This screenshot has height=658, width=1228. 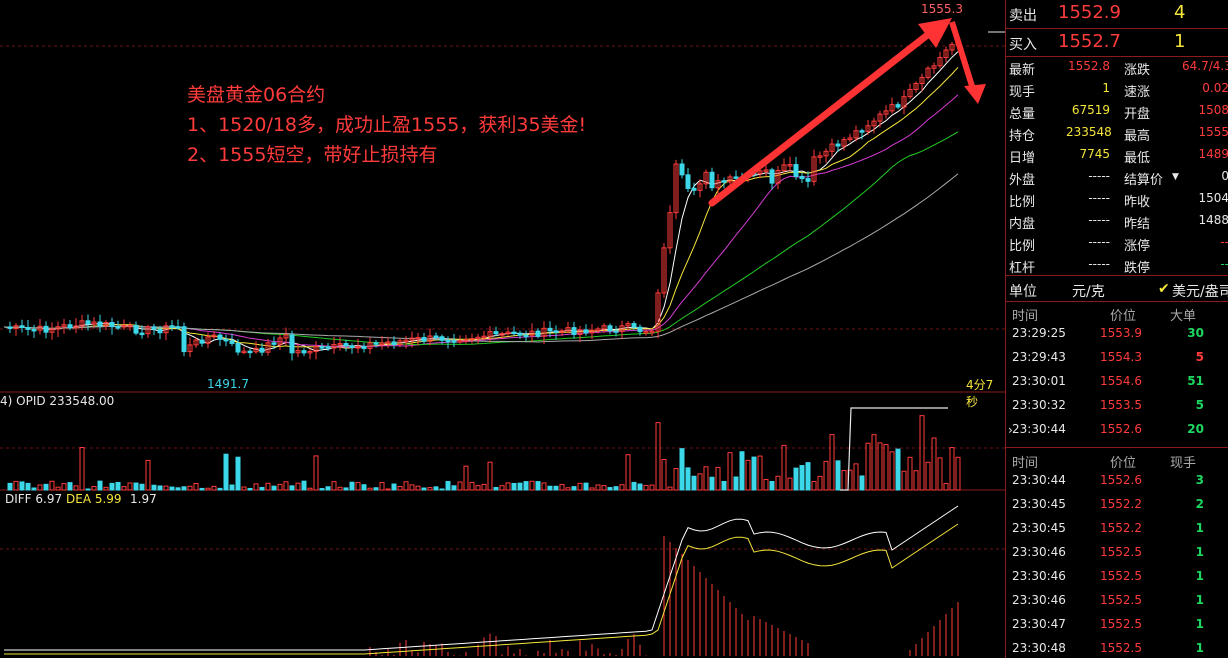 What do you see at coordinates (1121, 648) in the screenshot?
I see `row-price: 1552.5` at bounding box center [1121, 648].